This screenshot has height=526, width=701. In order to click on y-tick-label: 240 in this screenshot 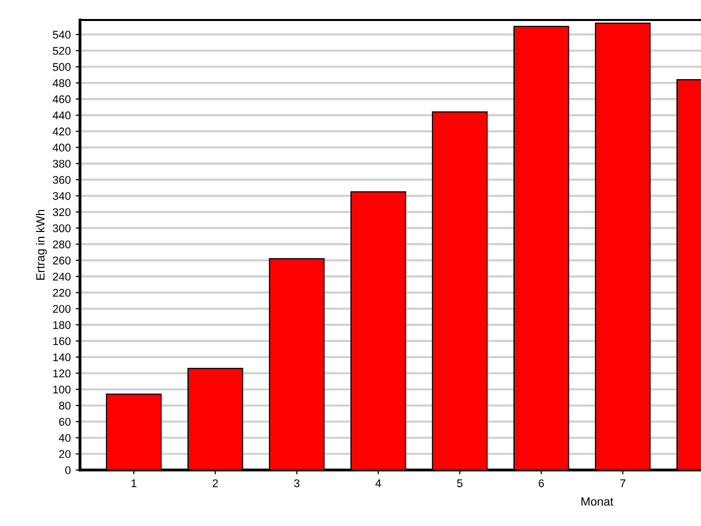, I will do `click(61, 276)`.